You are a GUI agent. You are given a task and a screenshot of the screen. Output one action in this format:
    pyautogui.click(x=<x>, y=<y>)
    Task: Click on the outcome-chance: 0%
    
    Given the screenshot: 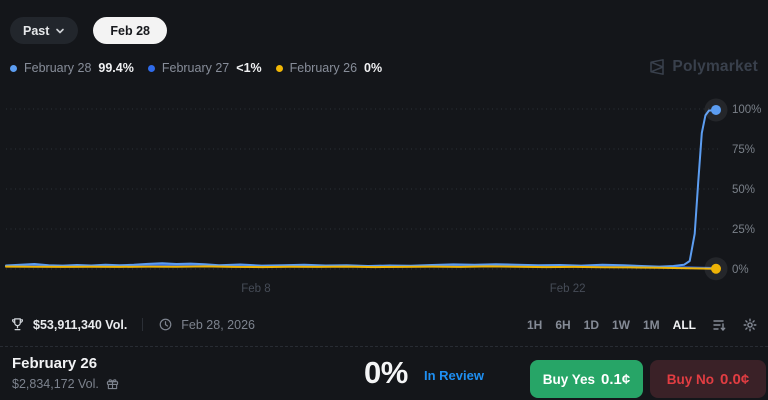 What is the action you would take?
    pyautogui.click(x=386, y=372)
    